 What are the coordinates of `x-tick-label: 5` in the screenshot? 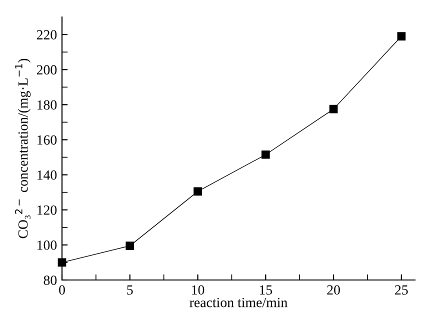 It's located at (130, 290).